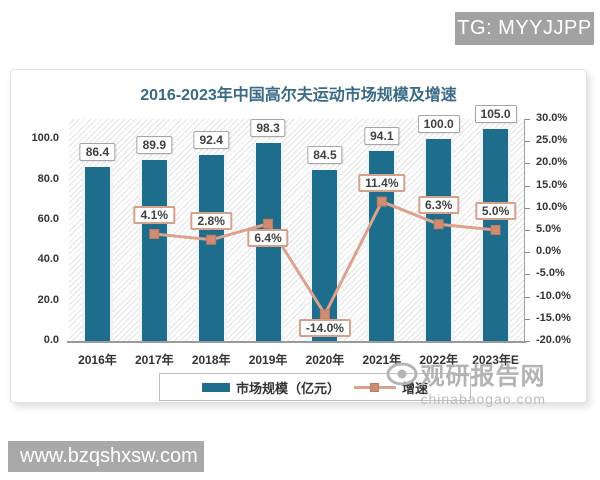  What do you see at coordinates (552, 206) in the screenshot?
I see `y-axis-right-tick: 10.0%` at bounding box center [552, 206].